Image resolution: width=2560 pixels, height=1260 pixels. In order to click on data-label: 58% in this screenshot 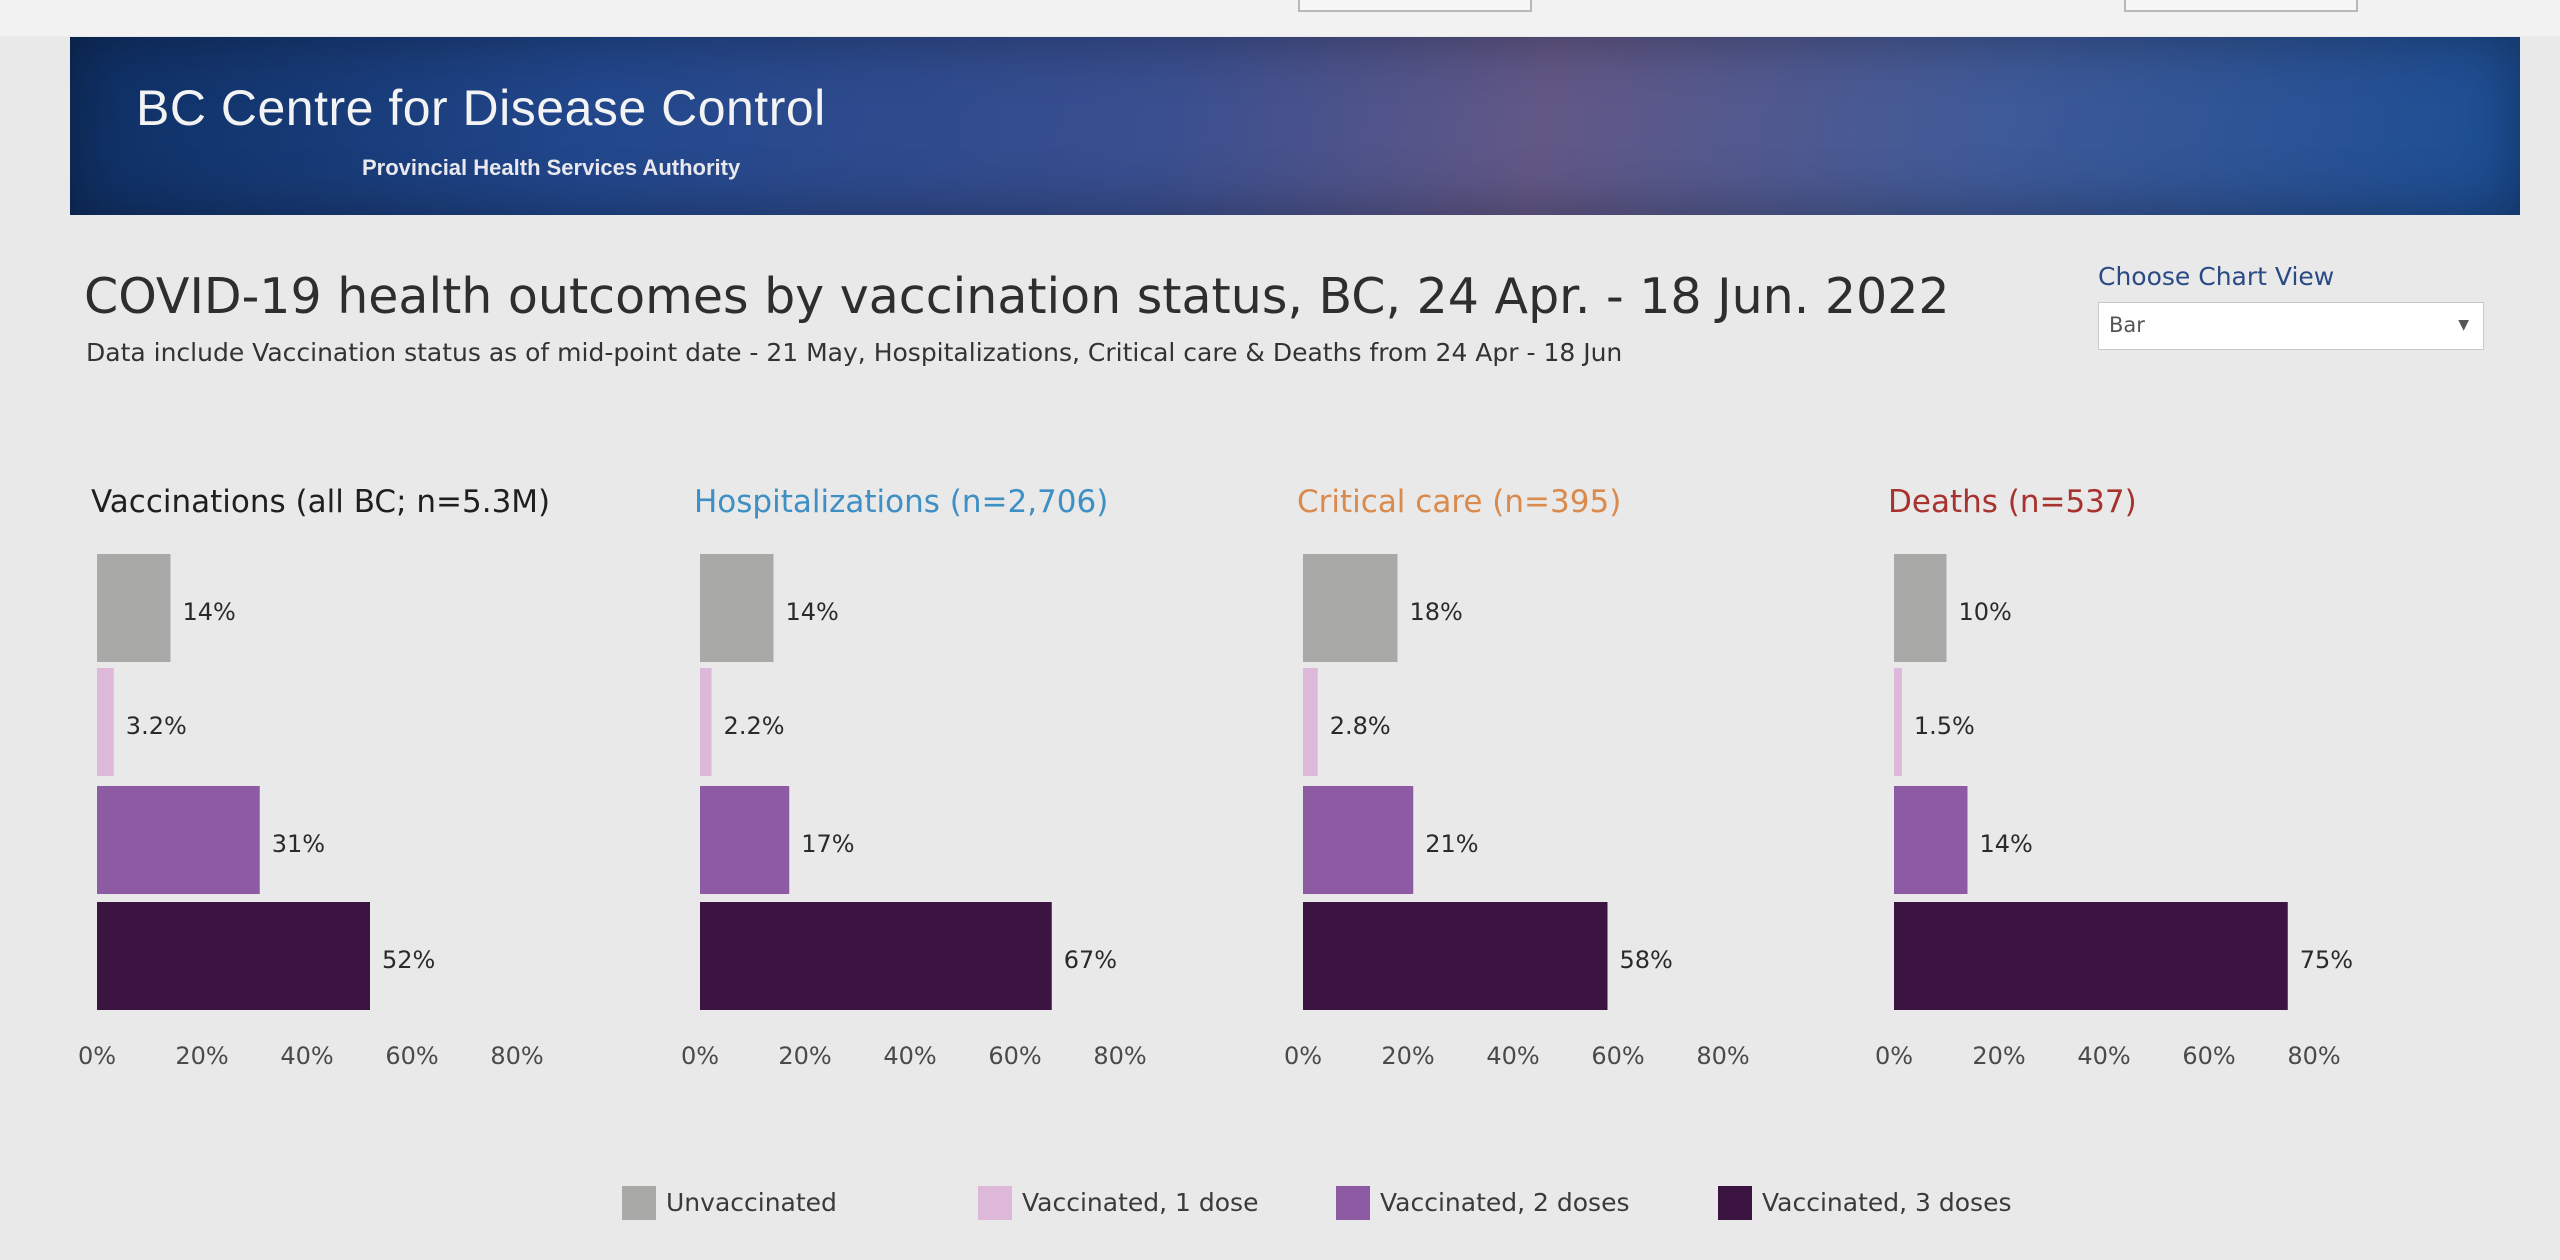, I will do `click(1646, 960)`.